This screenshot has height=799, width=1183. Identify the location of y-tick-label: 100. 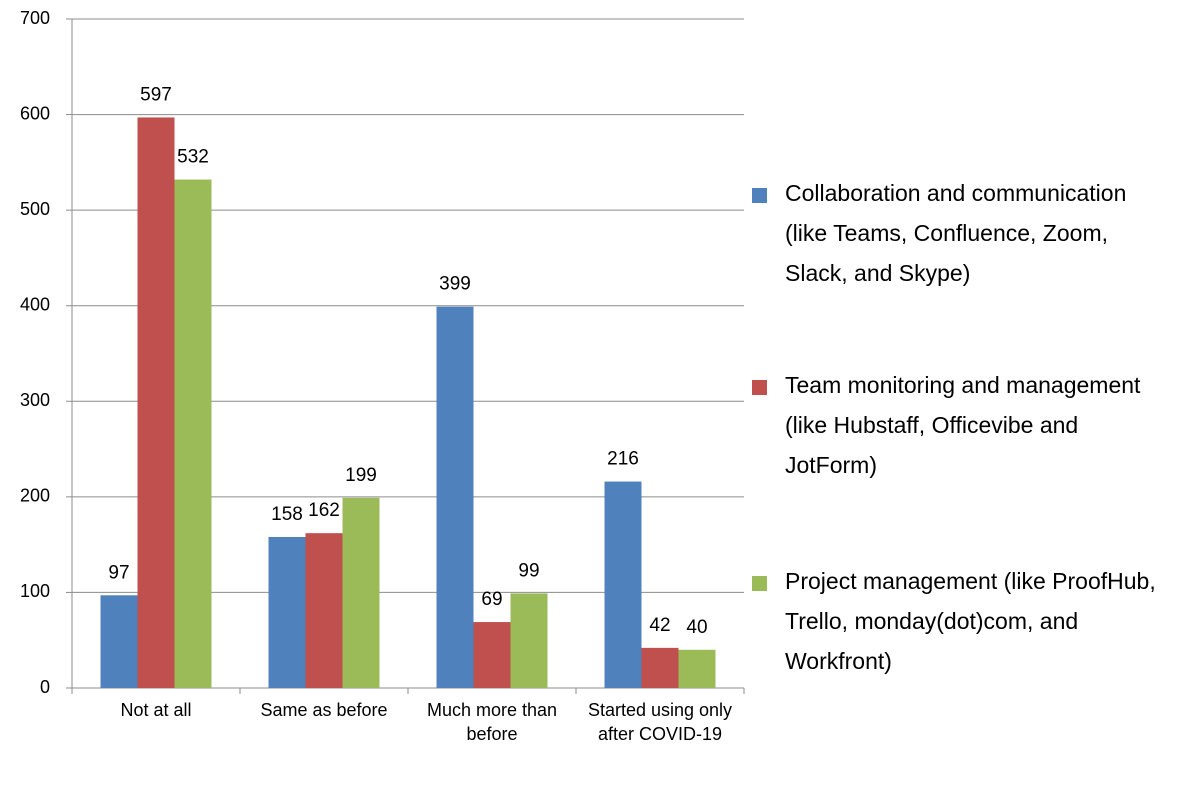
(35, 591).